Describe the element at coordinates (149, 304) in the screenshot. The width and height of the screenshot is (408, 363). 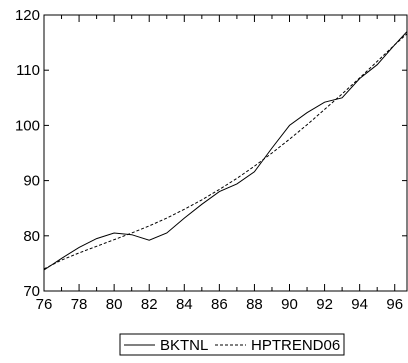
I see `x-tick-label: 82` at that location.